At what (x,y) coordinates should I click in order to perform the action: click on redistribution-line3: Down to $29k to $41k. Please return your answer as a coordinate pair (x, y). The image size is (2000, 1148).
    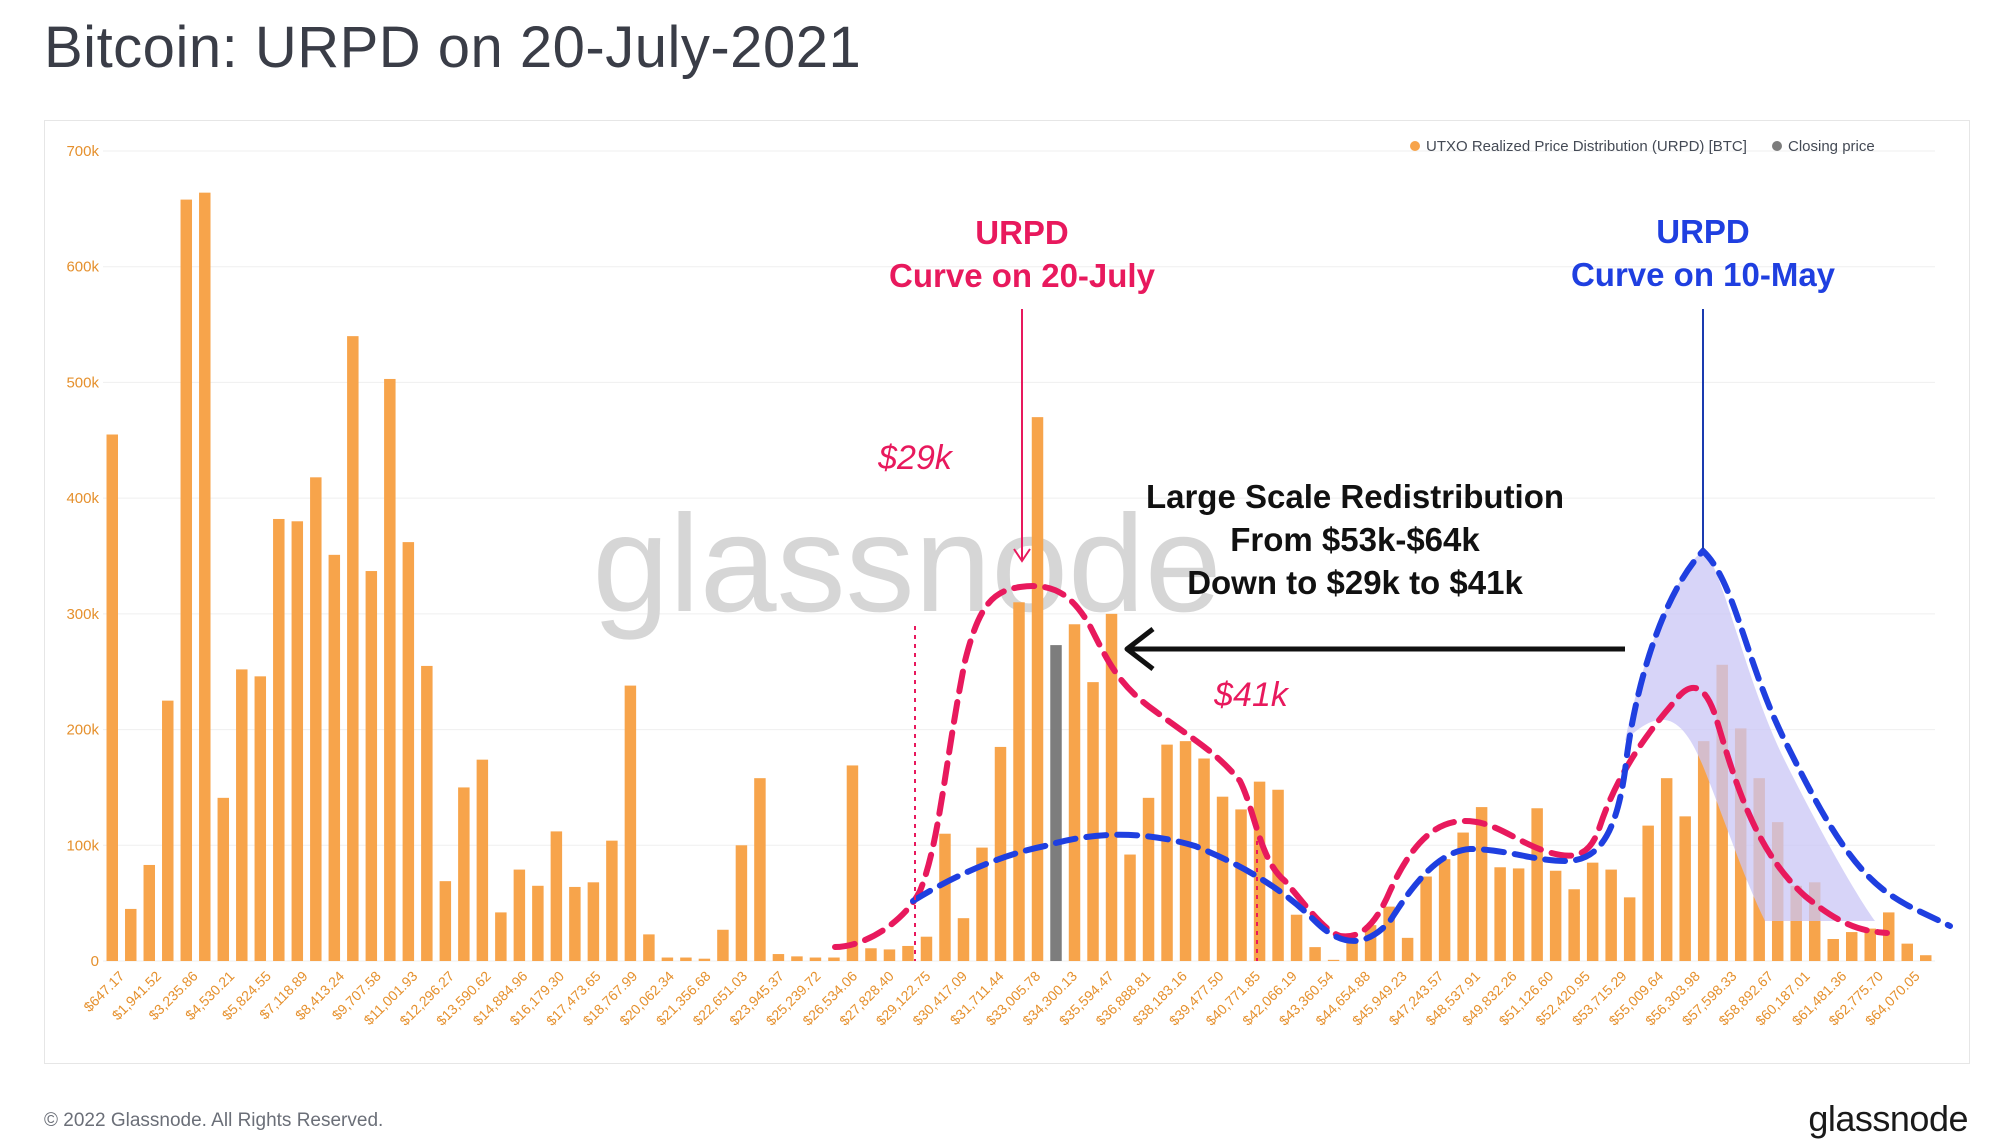
    Looking at the image, I should click on (1355, 582).